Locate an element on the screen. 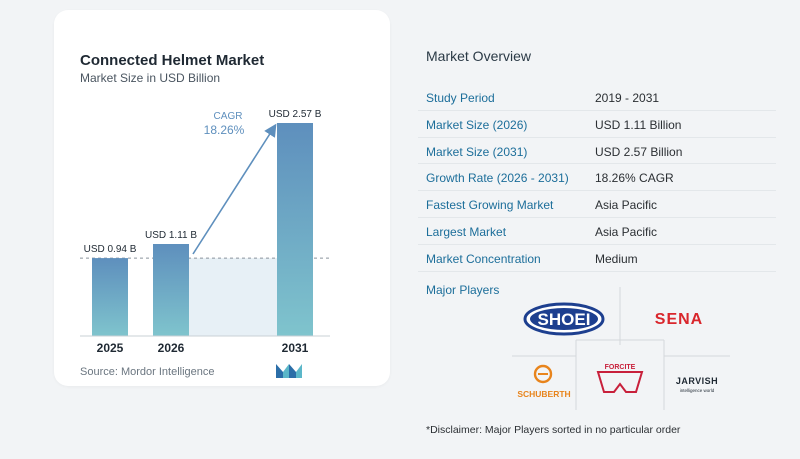 This screenshot has height=459, width=800. data-label-2026: USD 1.11 B is located at coordinates (171, 235).